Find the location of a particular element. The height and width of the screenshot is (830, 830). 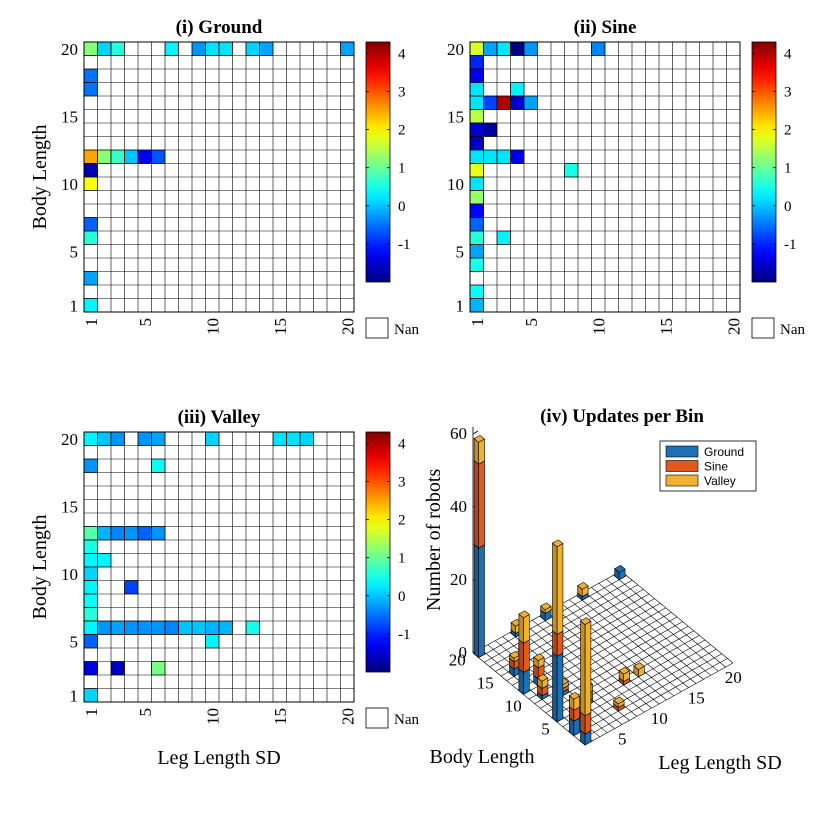

y-tick-label: 1 is located at coordinates (74, 305).